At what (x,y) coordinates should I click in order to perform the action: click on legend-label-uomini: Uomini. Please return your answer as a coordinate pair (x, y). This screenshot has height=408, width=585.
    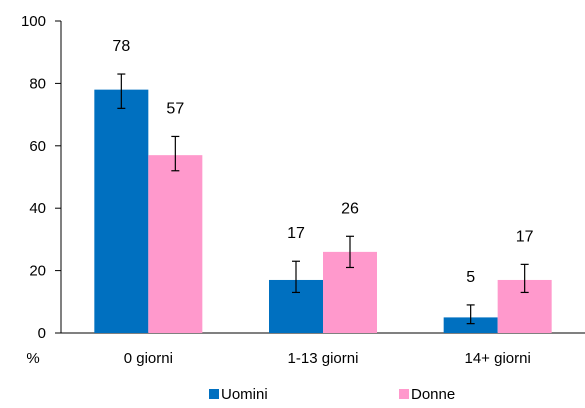
    Looking at the image, I should click on (244, 394).